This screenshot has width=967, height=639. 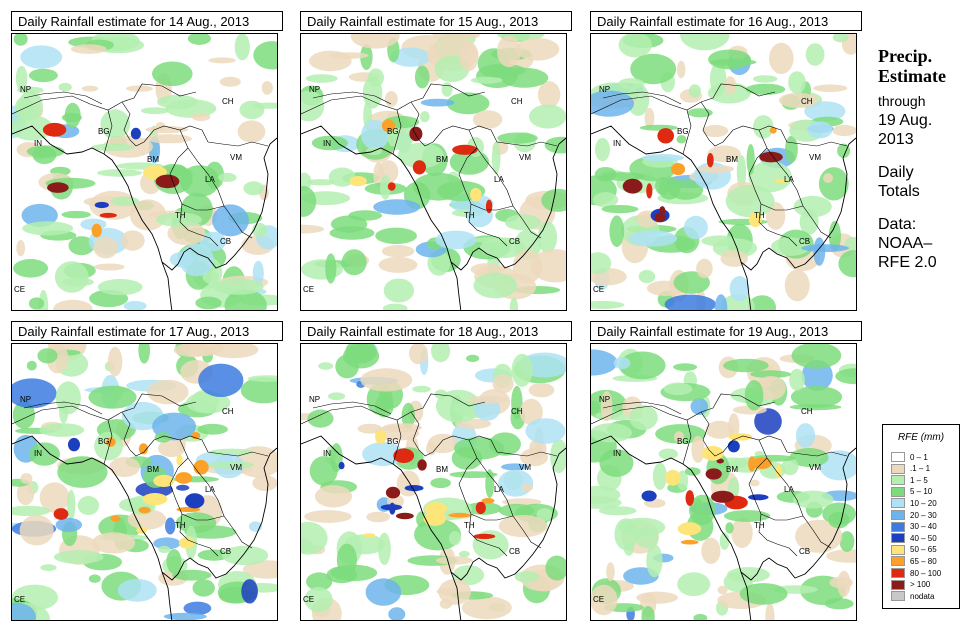 What do you see at coordinates (920, 469) in the screenshot?
I see `legend-label: .1 – 1` at bounding box center [920, 469].